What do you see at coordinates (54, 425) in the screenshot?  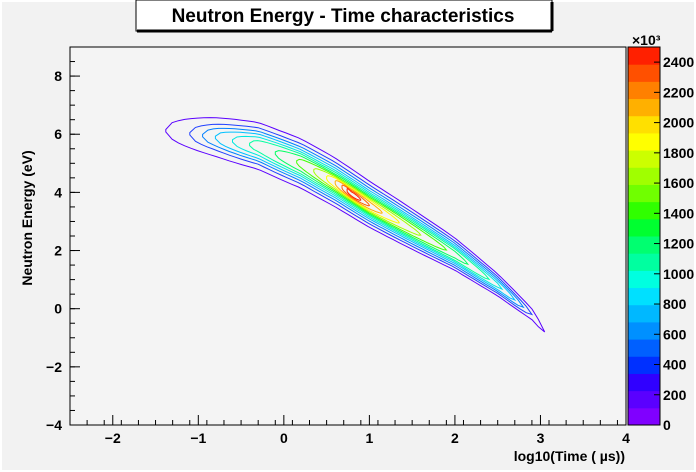 I see `y-tick-label: −4` at bounding box center [54, 425].